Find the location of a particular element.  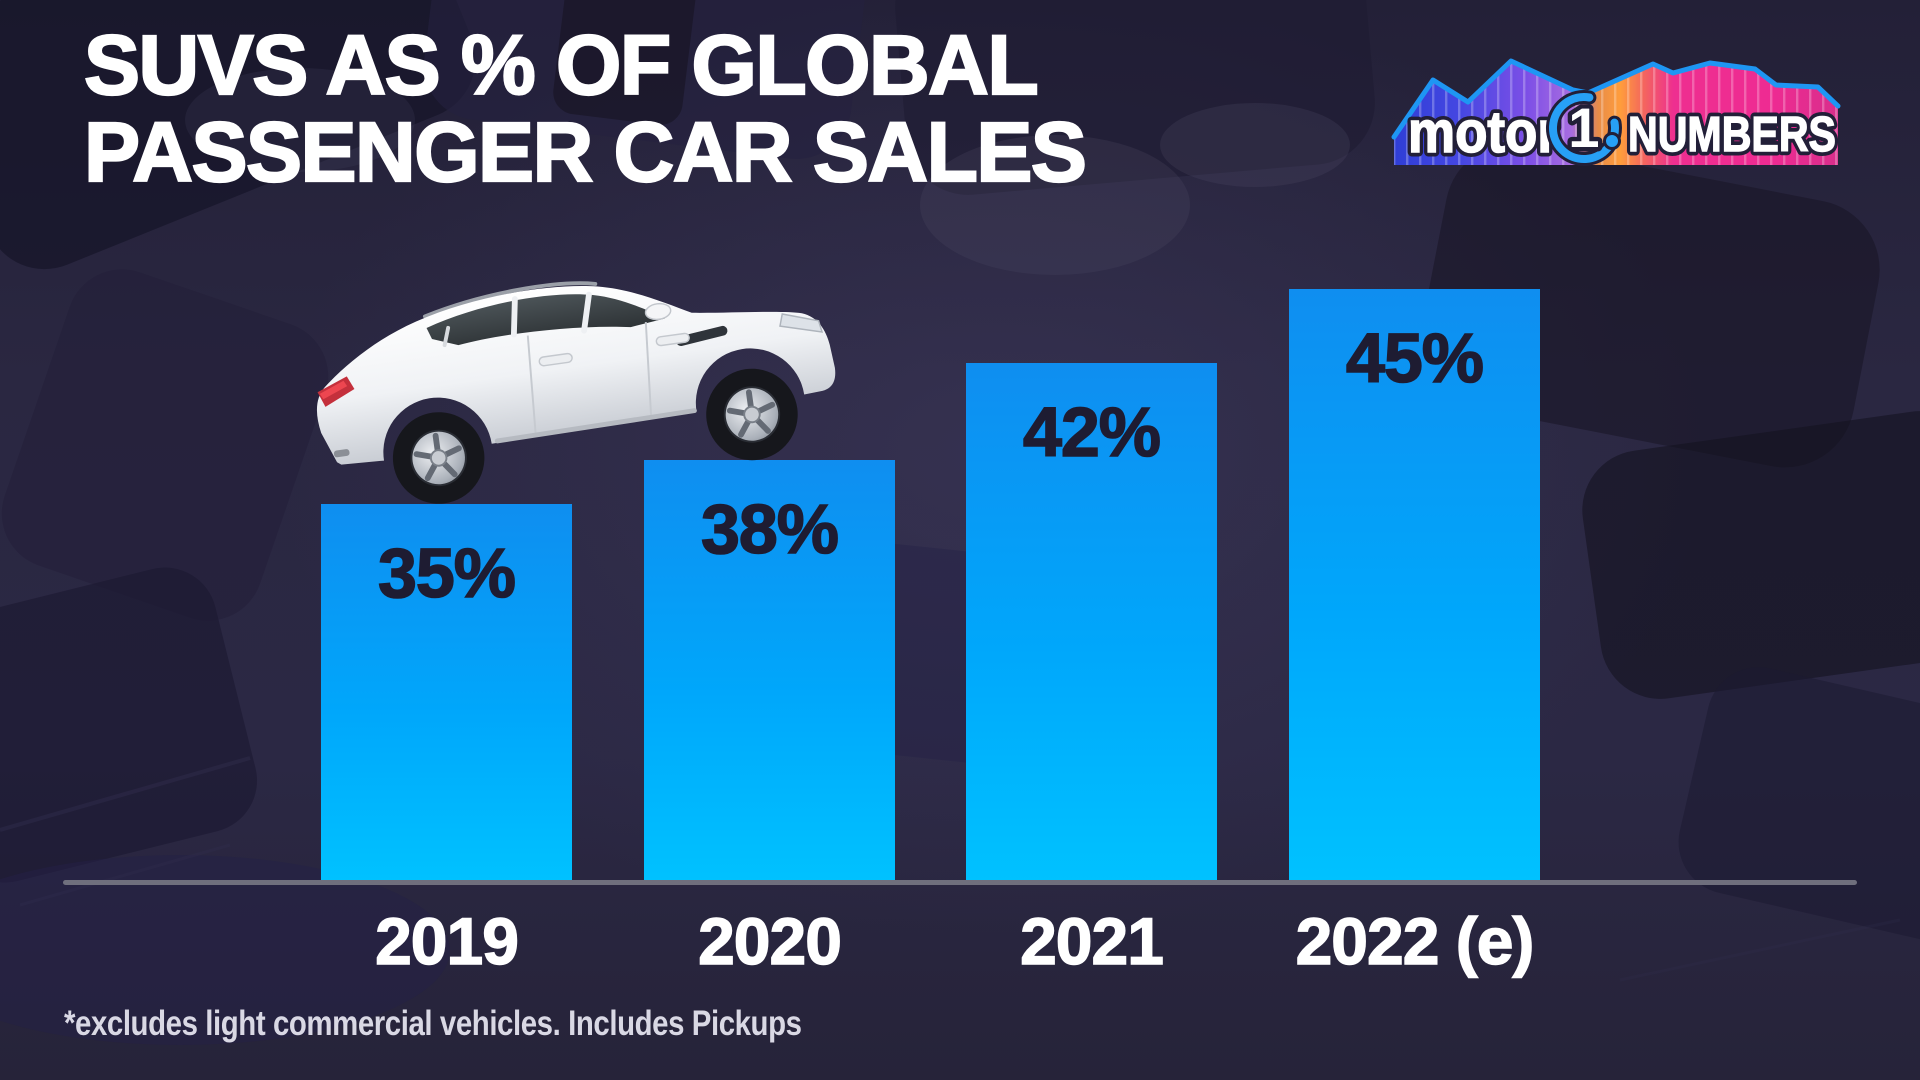

logo-motor-text-top: motor is located at coordinates (1483, 132).